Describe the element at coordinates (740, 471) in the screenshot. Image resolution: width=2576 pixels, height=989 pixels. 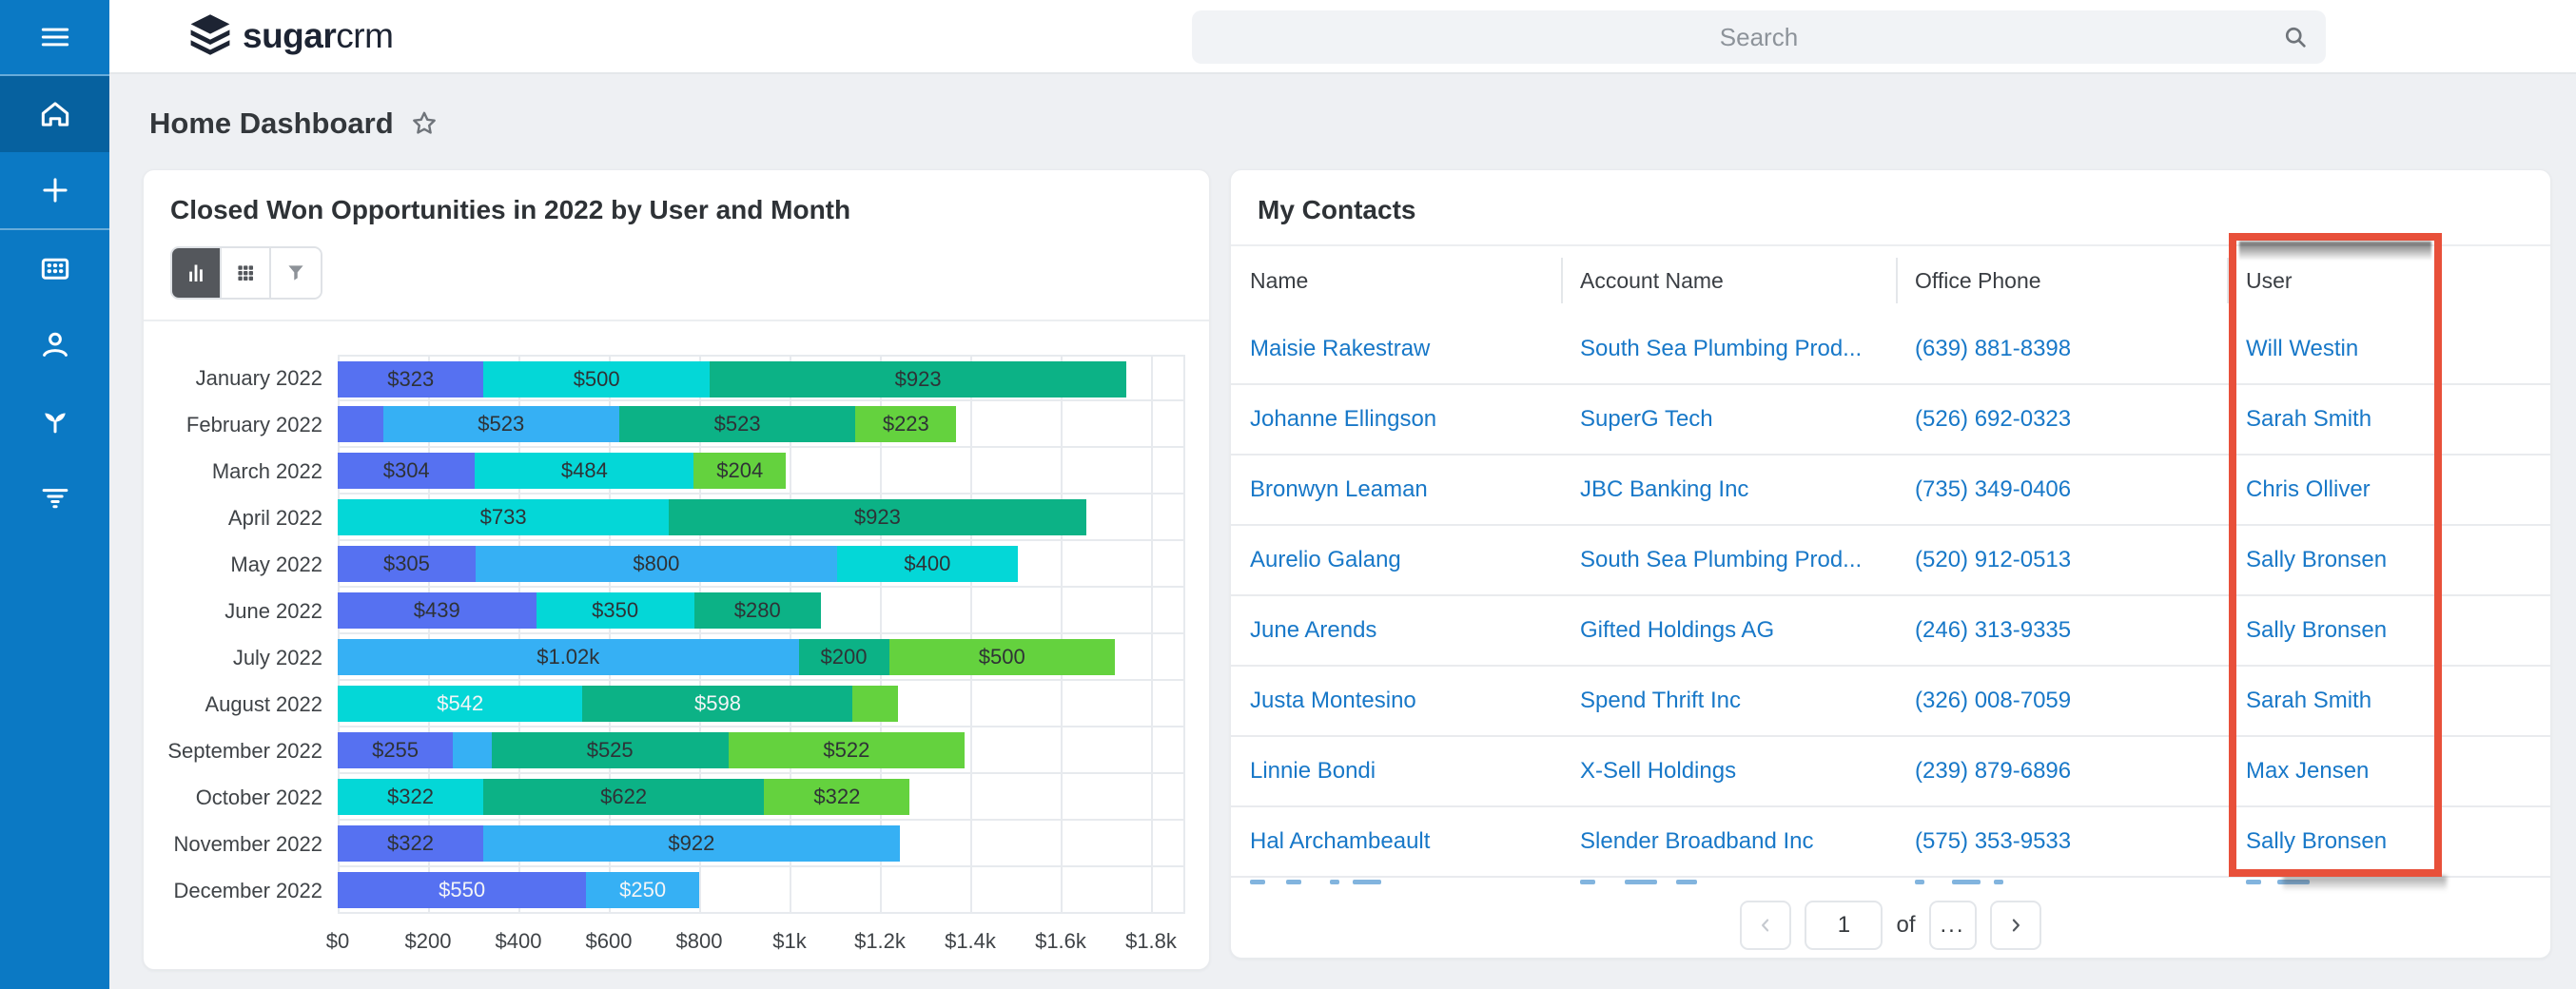
I see `bar-segment: $204` at that location.